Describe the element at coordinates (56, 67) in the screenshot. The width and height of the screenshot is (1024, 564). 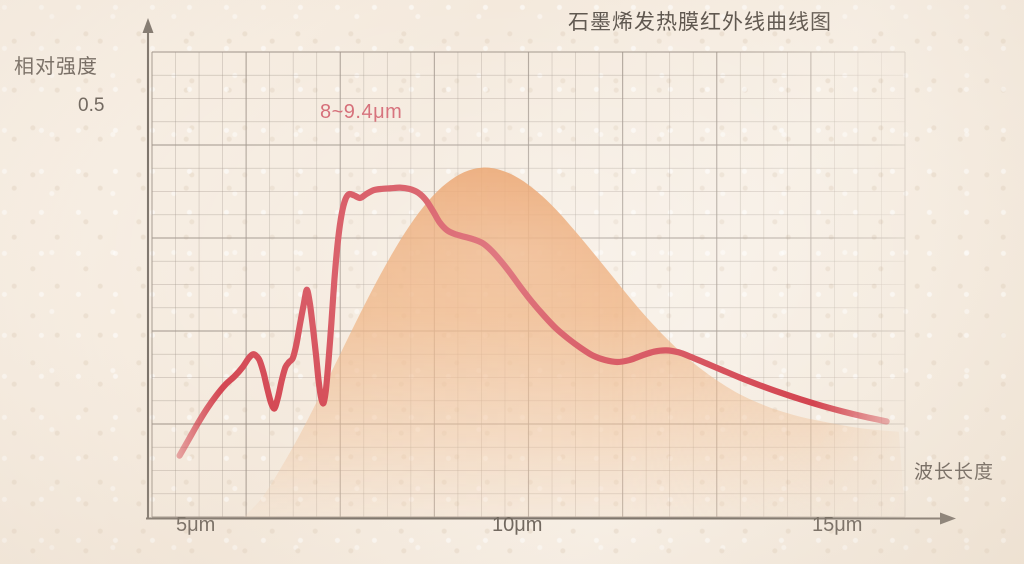
I see `y-axis-title: 相对强度` at that location.